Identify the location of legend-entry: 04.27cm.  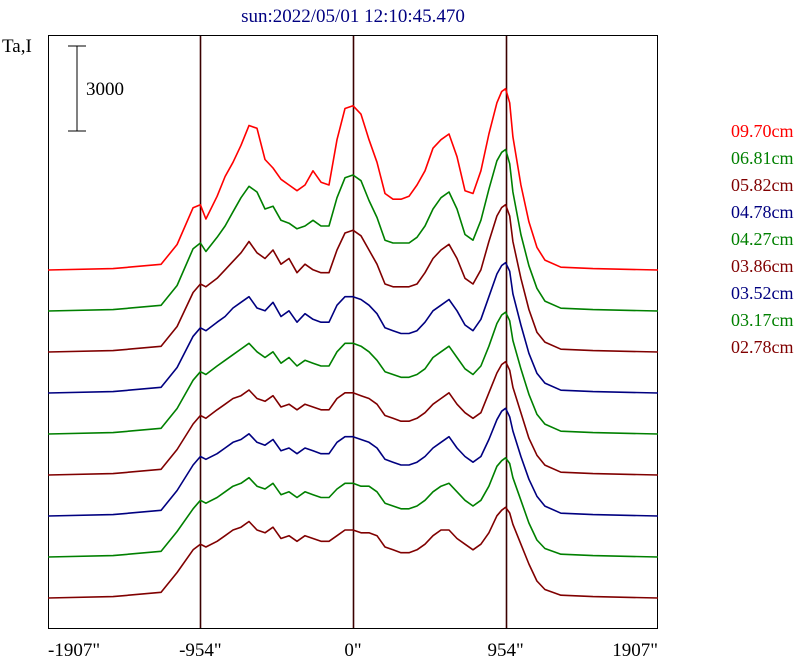
(762, 239).